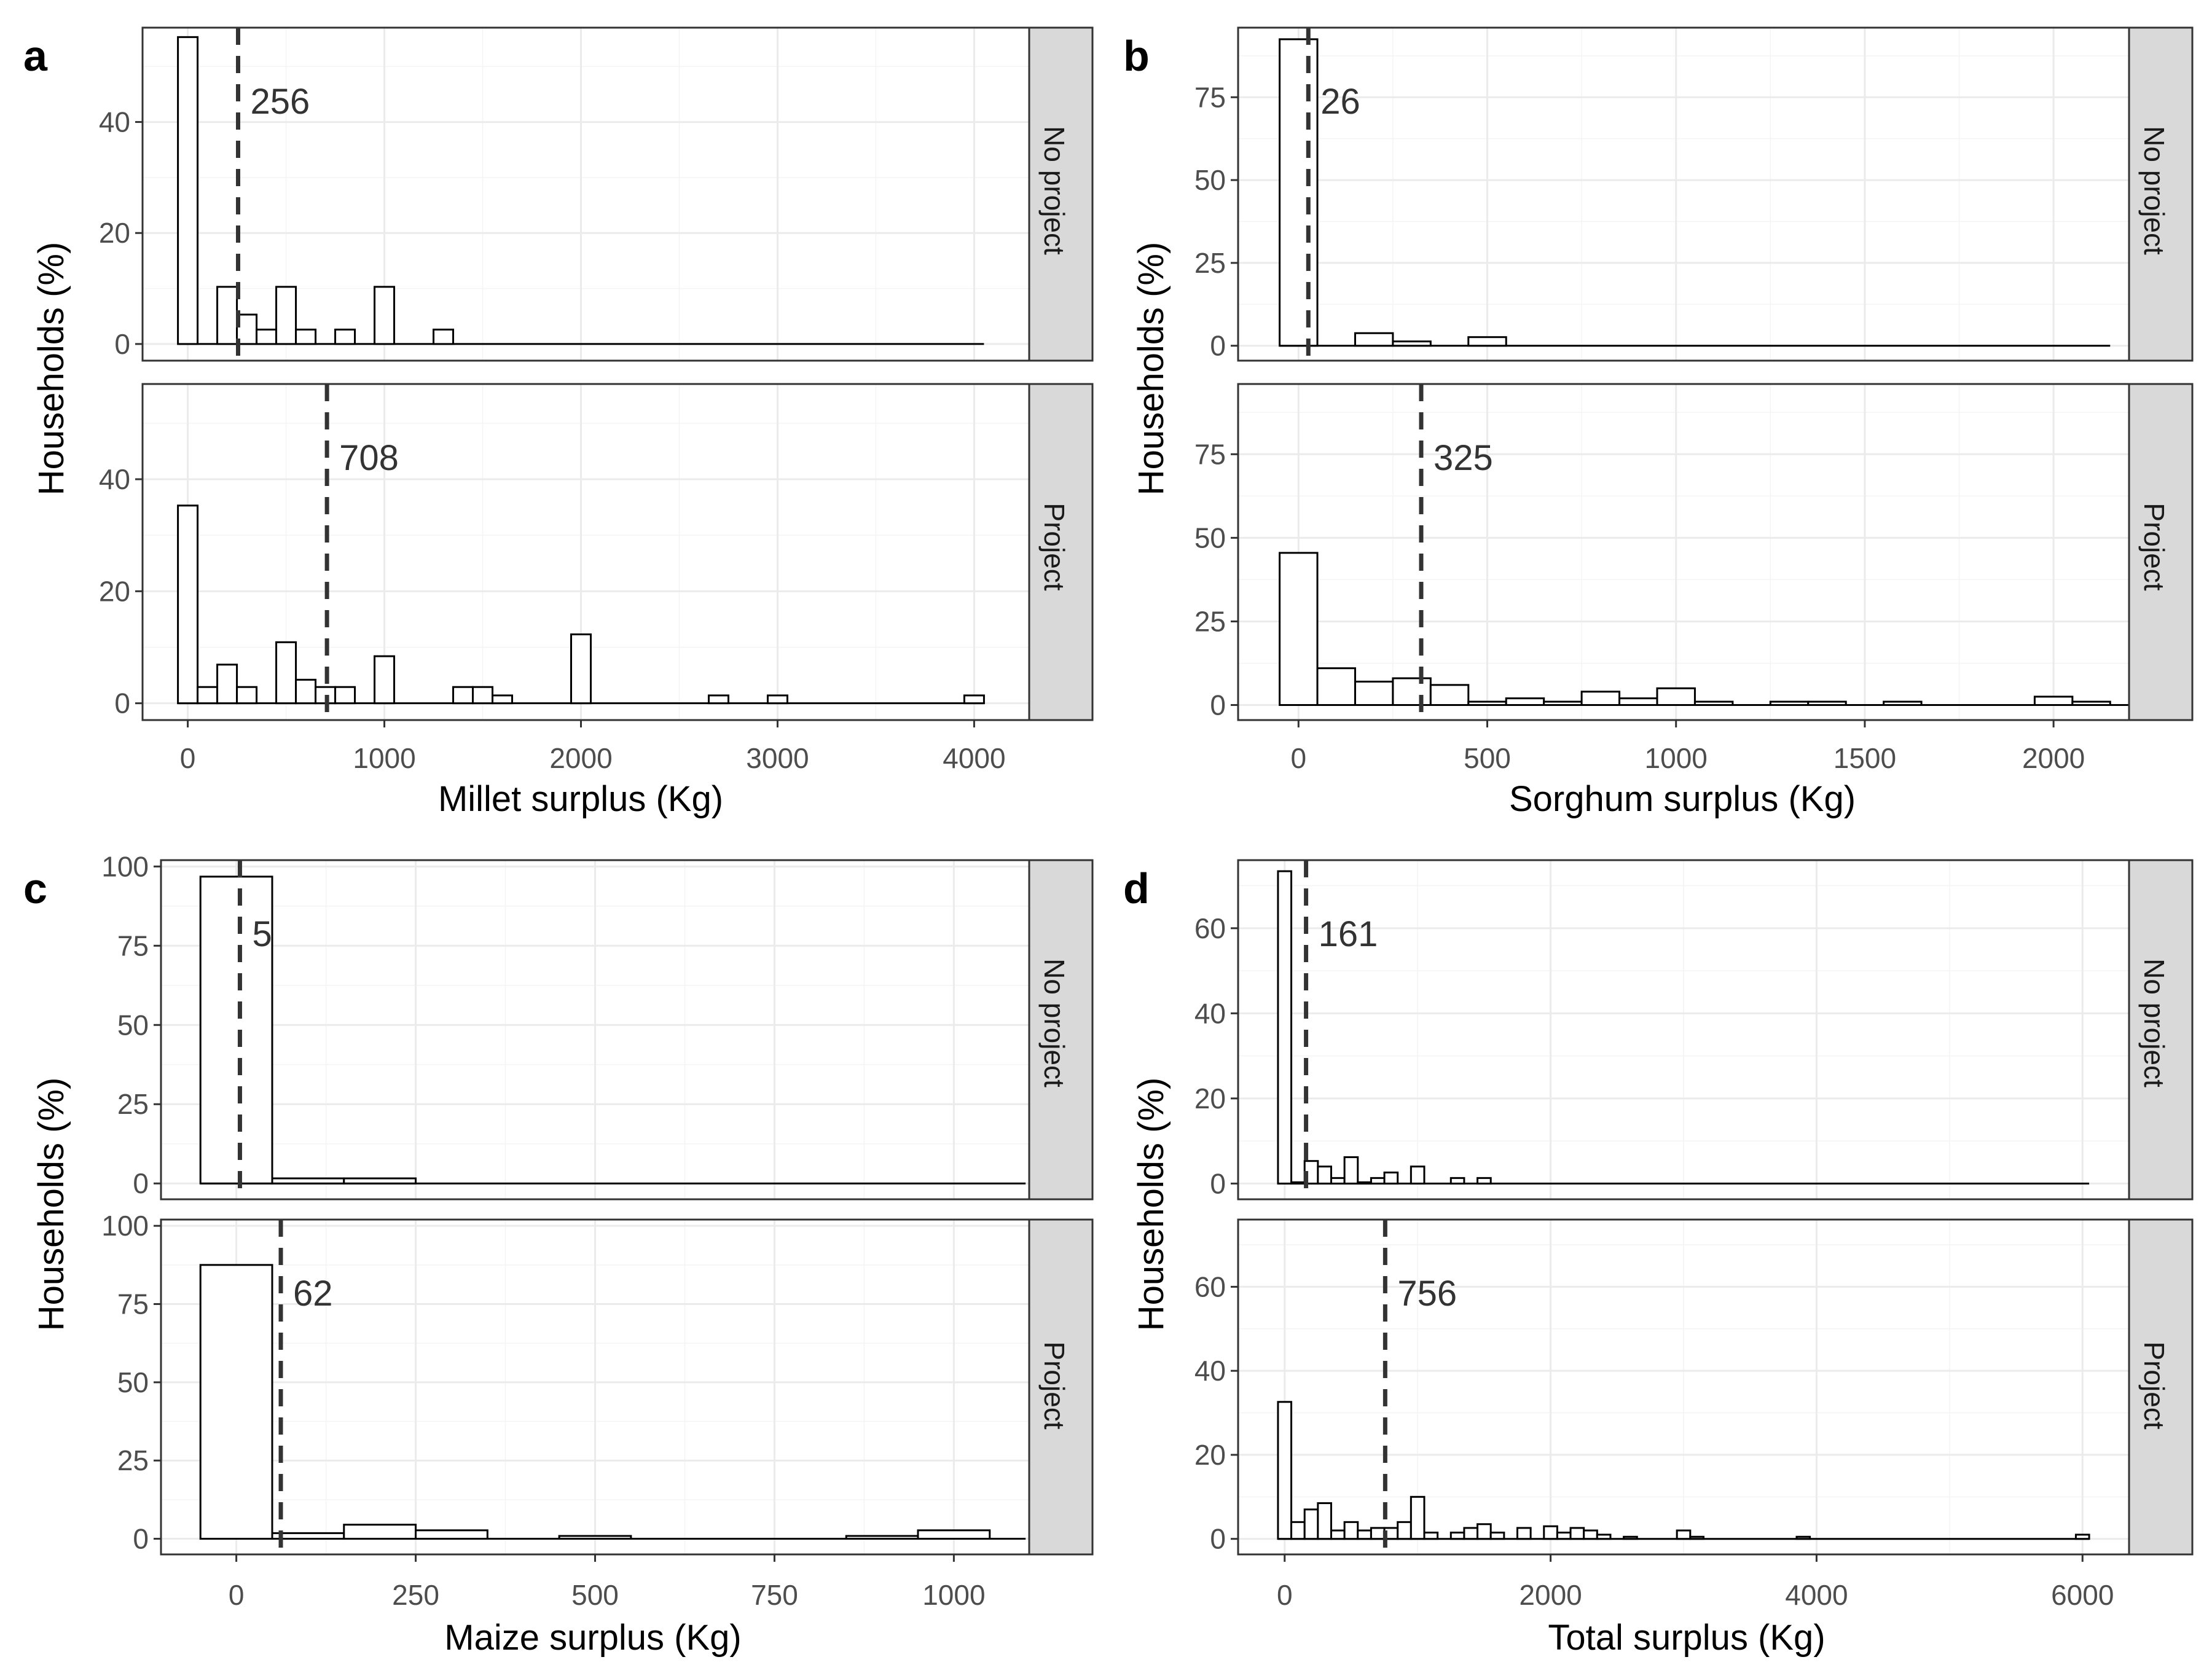 Image resolution: width=2212 pixels, height=1665 pixels. I want to click on panel-d-facet-no-project-y-tick-label: 40, so click(1210, 1013).